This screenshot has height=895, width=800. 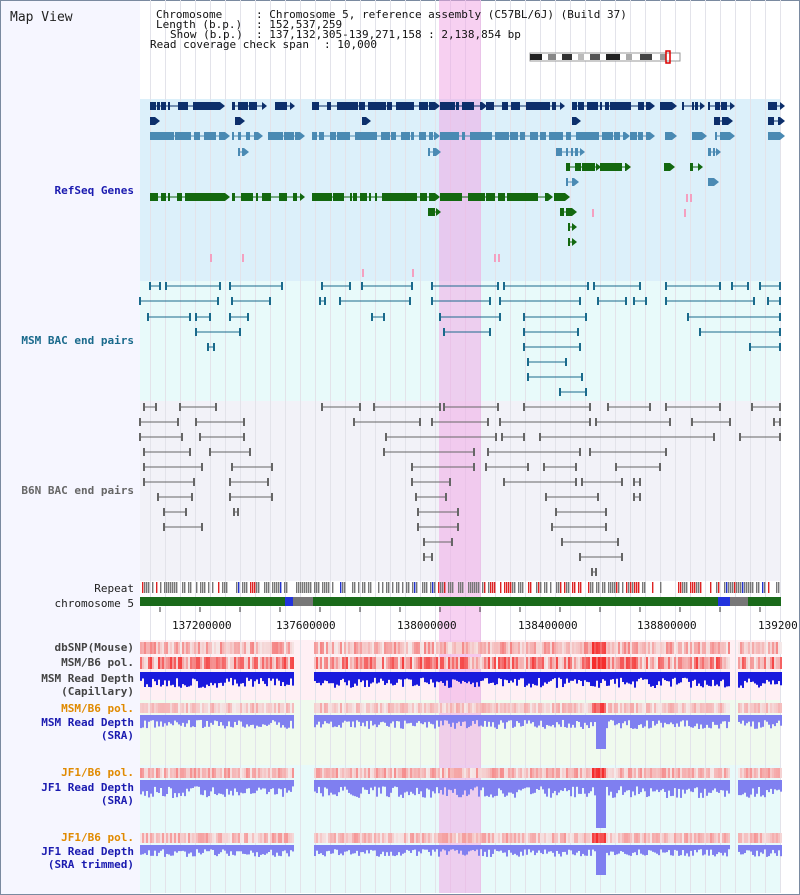 I want to click on label-msm-depth-sra: MSM Read Depth (SRA), so click(x=87, y=729).